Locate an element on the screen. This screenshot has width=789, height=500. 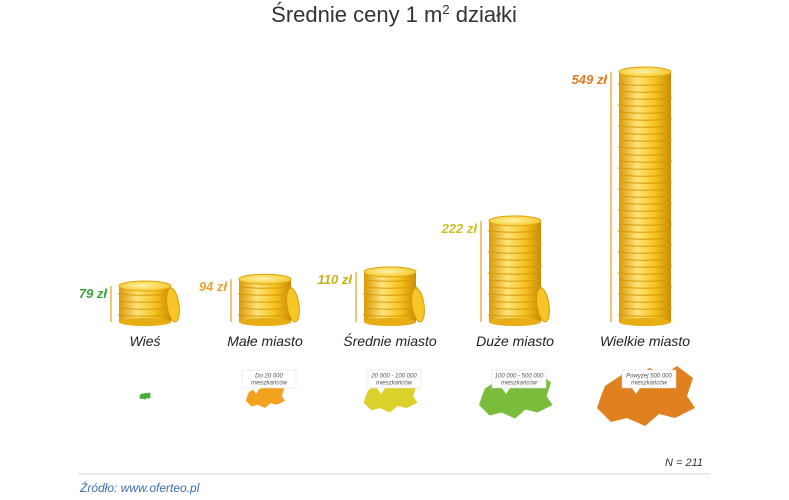
population-range: Powyżej 500 000 is located at coordinates (649, 377).